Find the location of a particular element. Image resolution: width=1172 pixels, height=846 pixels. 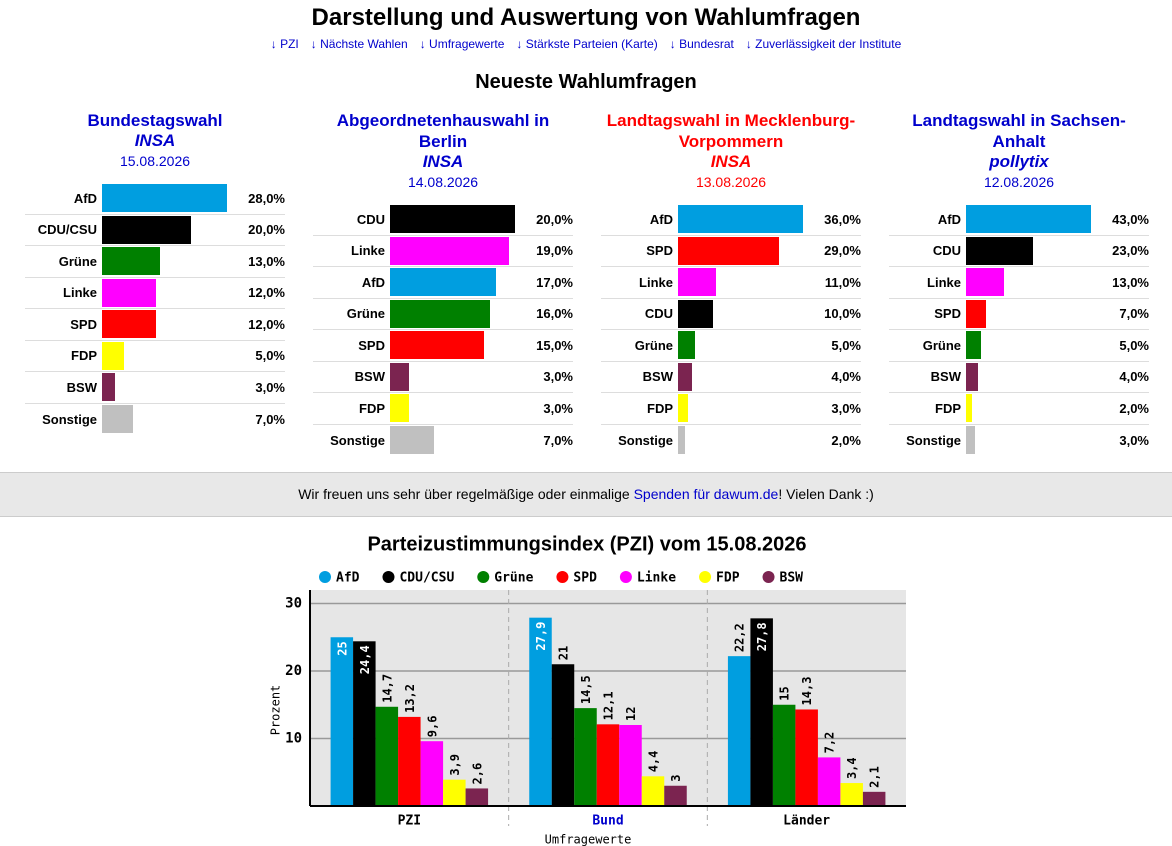

party-value: 17,0% is located at coordinates (554, 282).